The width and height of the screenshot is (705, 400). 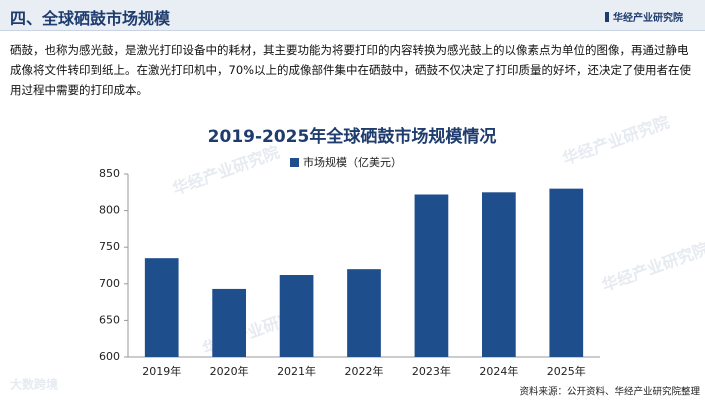 I want to click on y-tick-label: 600, so click(x=109, y=356).